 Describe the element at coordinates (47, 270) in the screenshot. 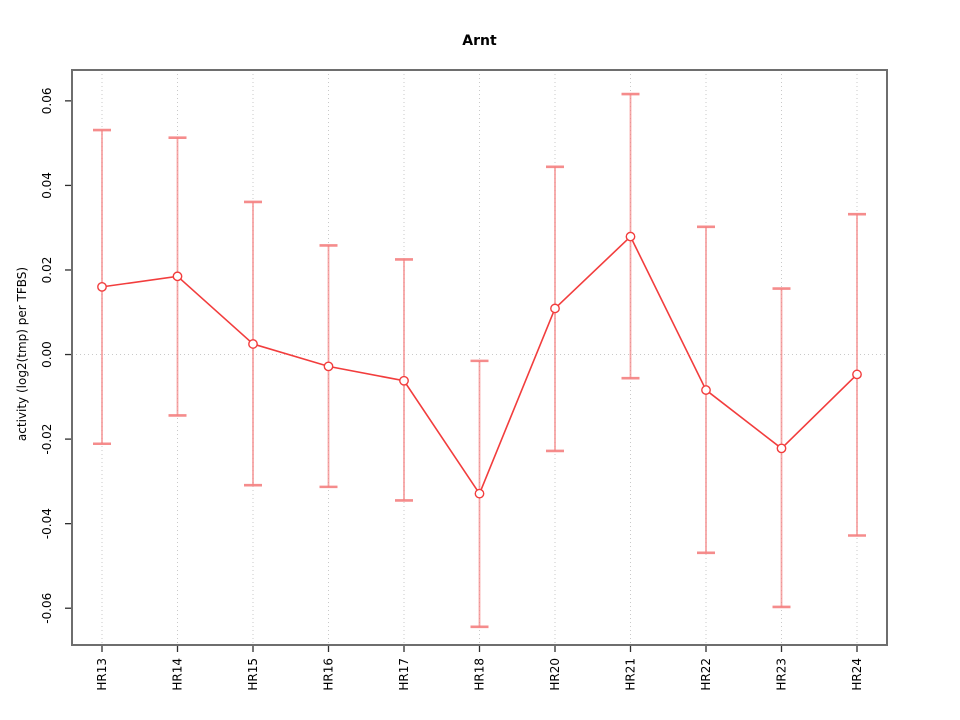

I see `y-tick-label: 0.02` at that location.